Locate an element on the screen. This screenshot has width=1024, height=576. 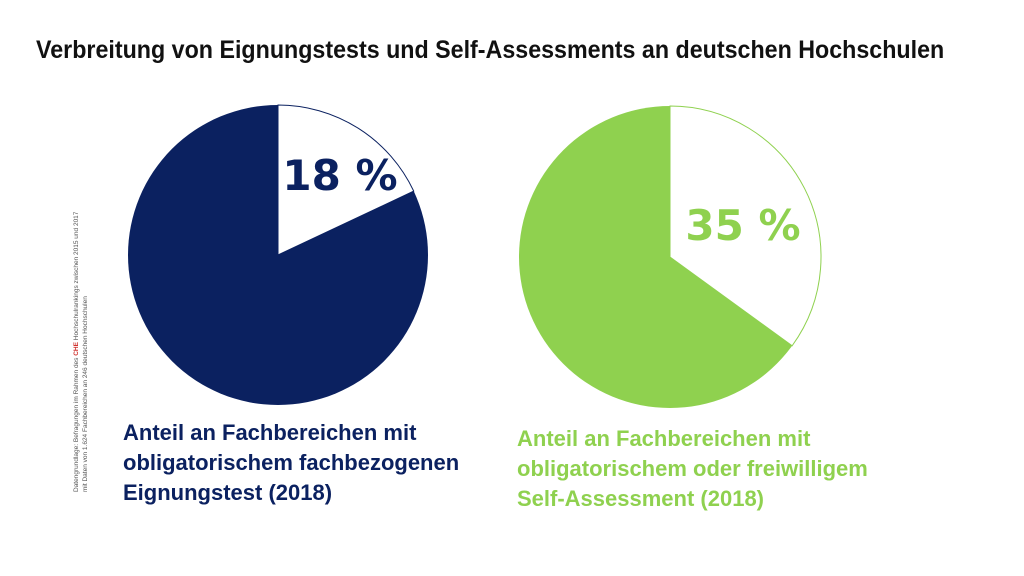
caption-right-line-1: Anteil an Fachbereichen mit is located at coordinates (664, 438).